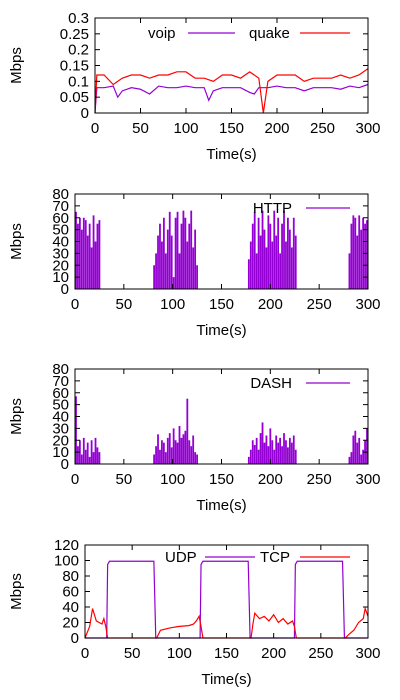 The height and width of the screenshot is (700, 400). I want to click on y-tick-label: 50, so click(60, 405).